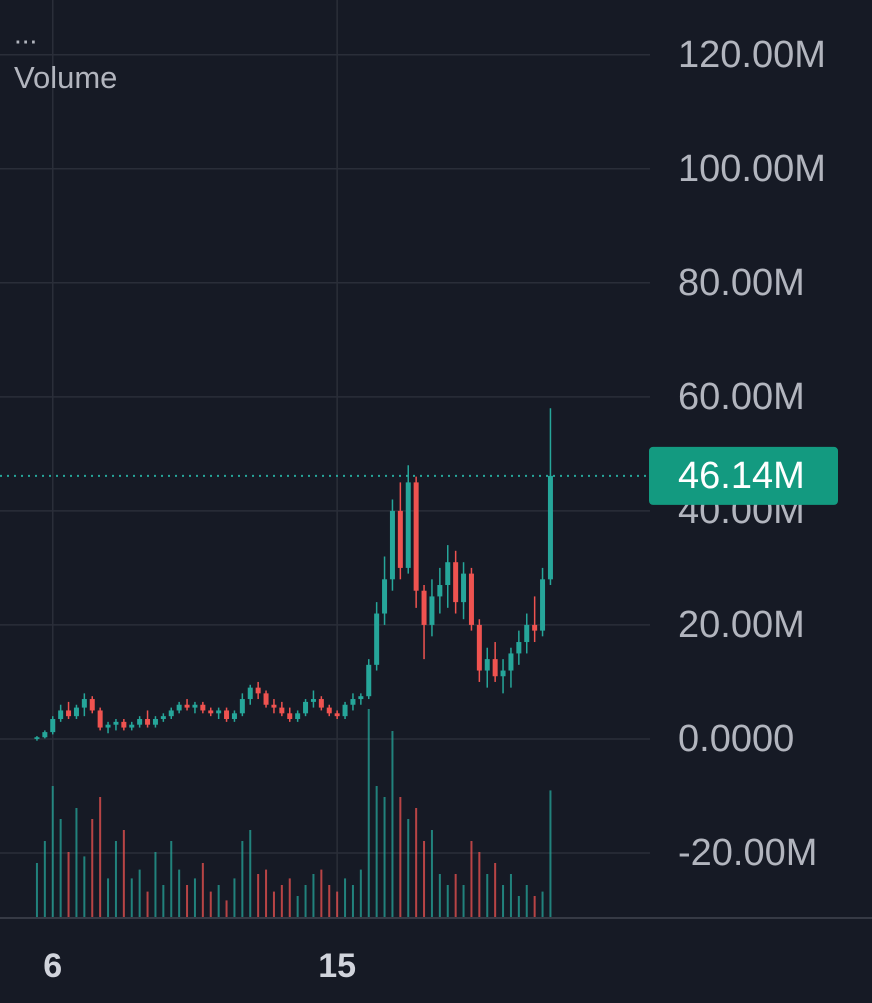 The image size is (872, 1003). What do you see at coordinates (747, 853) in the screenshot?
I see `y-tick-label: -20.00M` at bounding box center [747, 853].